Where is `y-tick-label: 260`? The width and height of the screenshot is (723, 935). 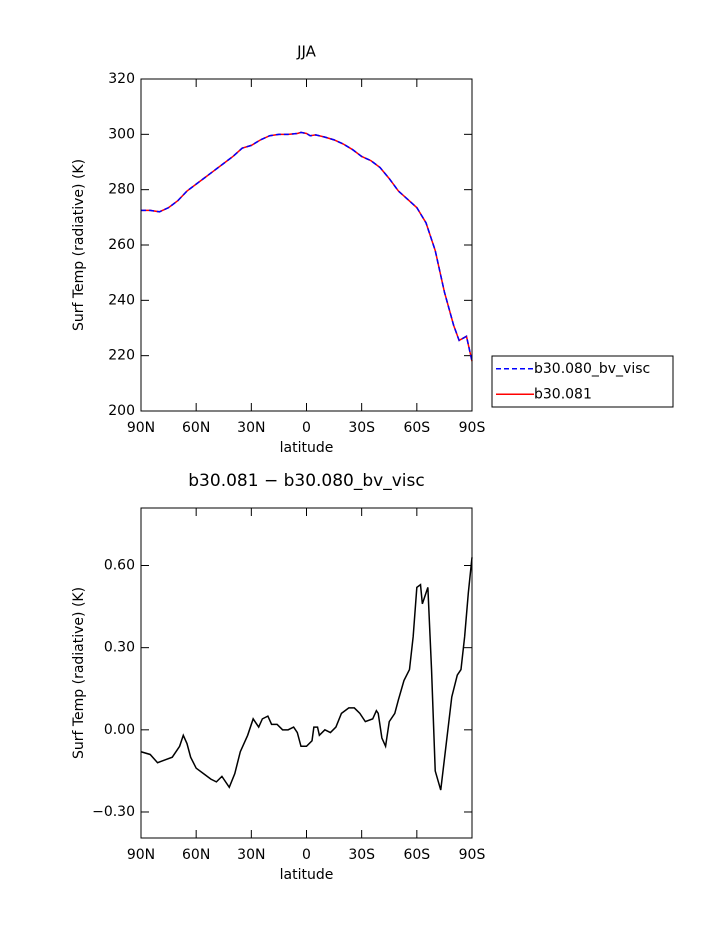 y-tick-label: 260 is located at coordinates (121, 245).